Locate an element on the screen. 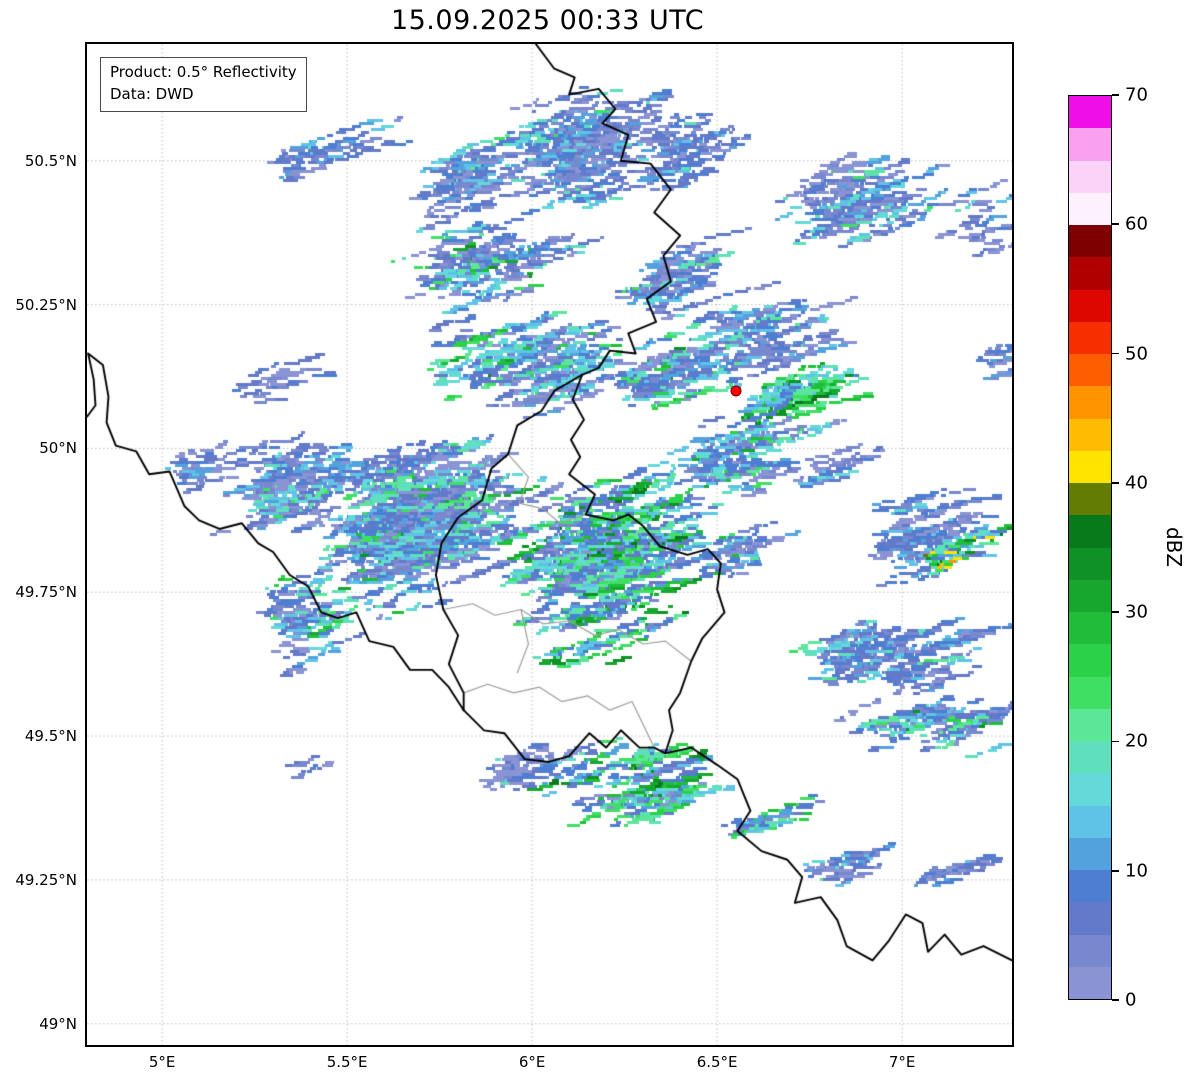 The height and width of the screenshot is (1081, 1202). colorbar-tick-label: 40 is located at coordinates (1136, 483).